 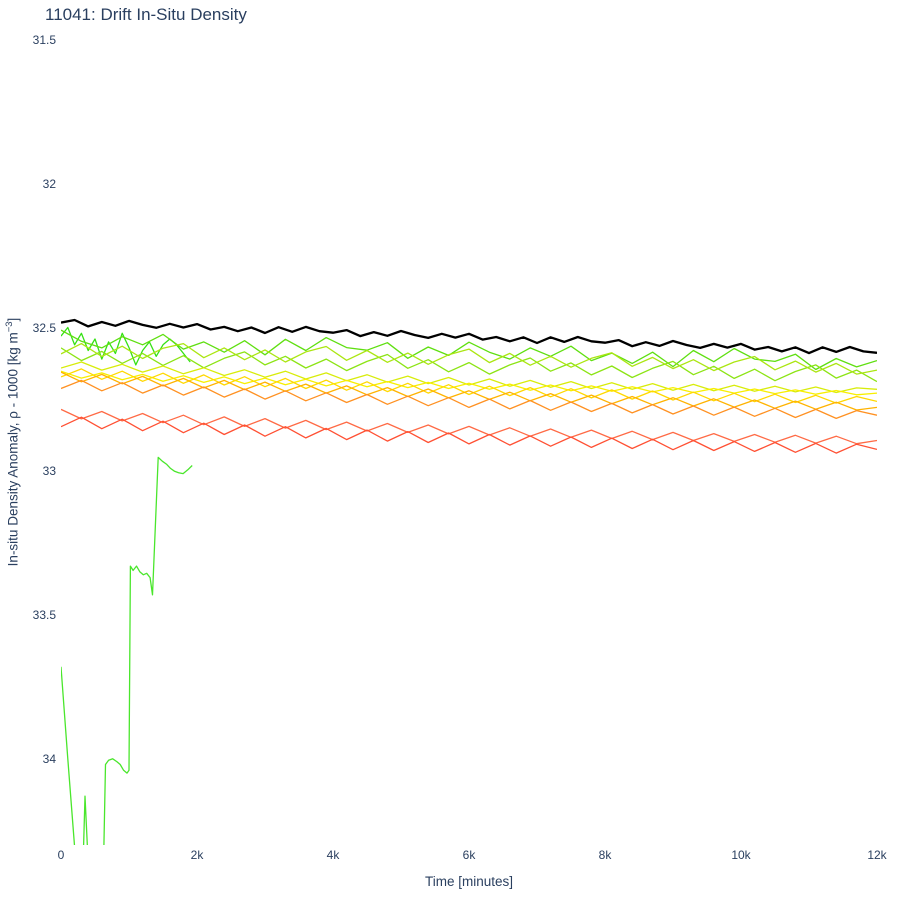 I want to click on series-line-s01, so click(x=126, y=346).